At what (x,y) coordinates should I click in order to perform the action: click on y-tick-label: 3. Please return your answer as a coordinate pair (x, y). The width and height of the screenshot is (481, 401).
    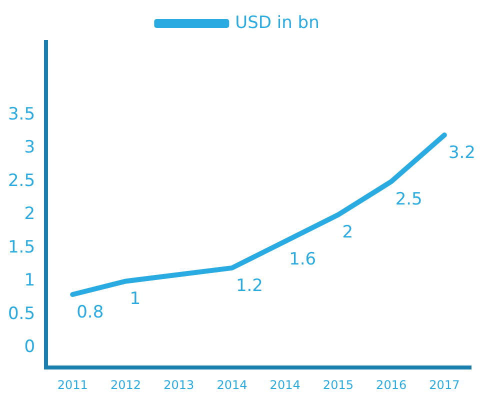
    Looking at the image, I should click on (30, 148).